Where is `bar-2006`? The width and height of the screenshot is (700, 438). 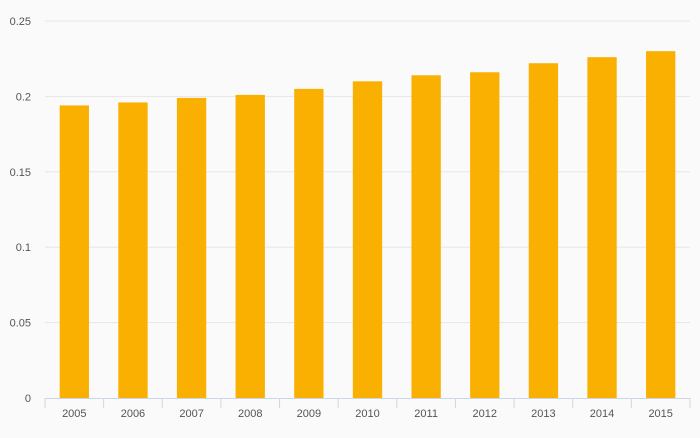
bar-2006 is located at coordinates (133, 250).